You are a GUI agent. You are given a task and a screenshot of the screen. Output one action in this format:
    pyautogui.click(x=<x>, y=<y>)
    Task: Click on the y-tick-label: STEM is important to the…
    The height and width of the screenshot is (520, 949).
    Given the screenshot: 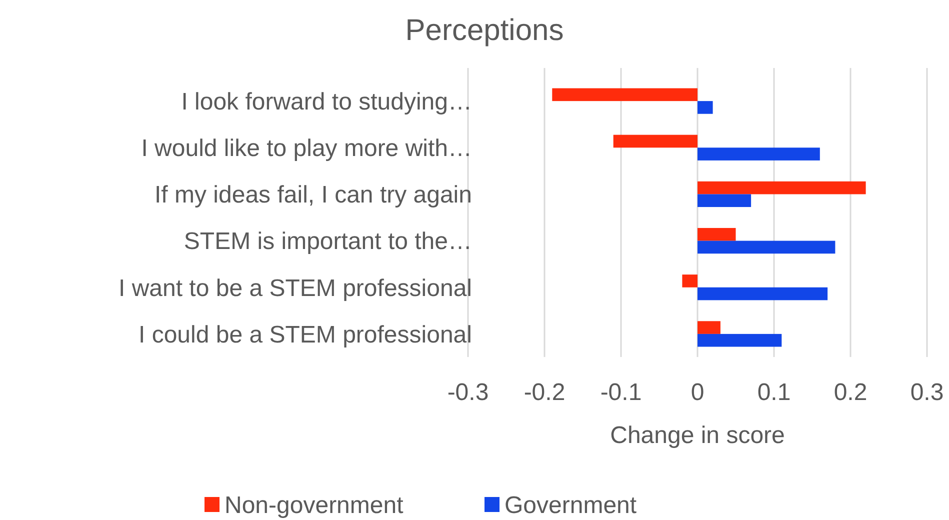 What is the action you would take?
    pyautogui.click(x=328, y=242)
    